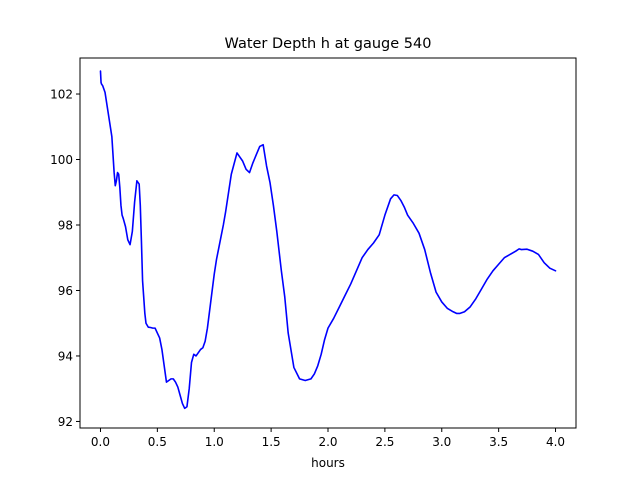  Describe the element at coordinates (328, 463) in the screenshot. I see `x-axis-label: hours` at that location.